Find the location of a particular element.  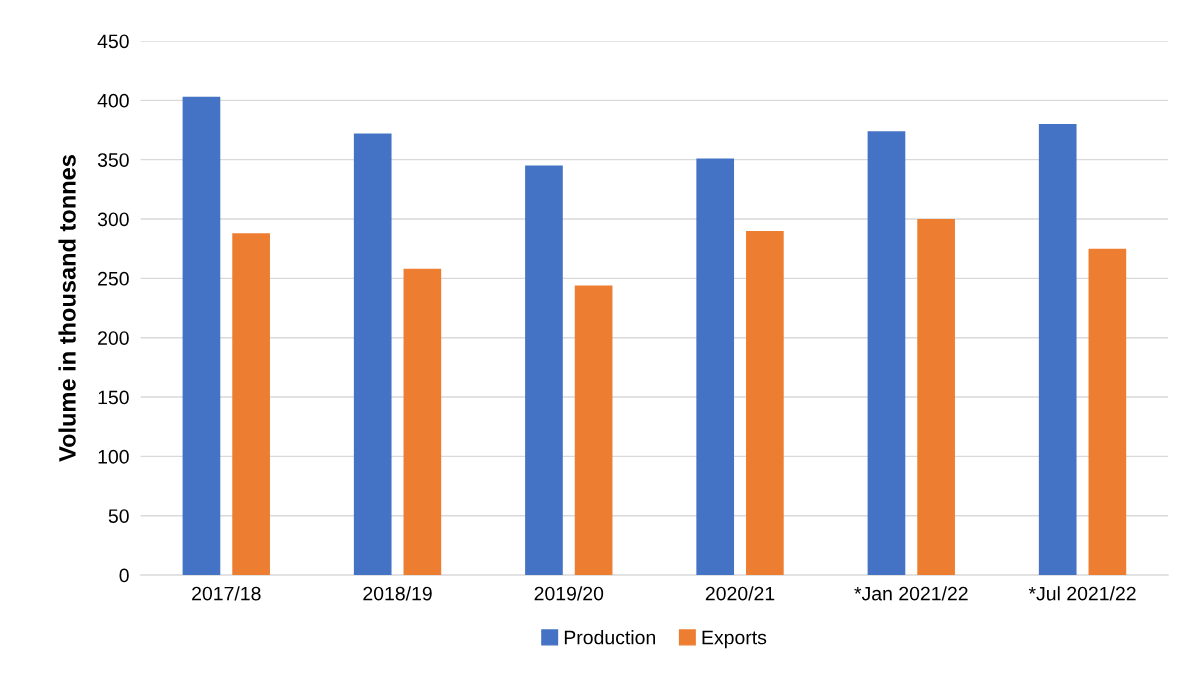

y-axis-title: Volume in thousand tonnes is located at coordinates (67, 308).